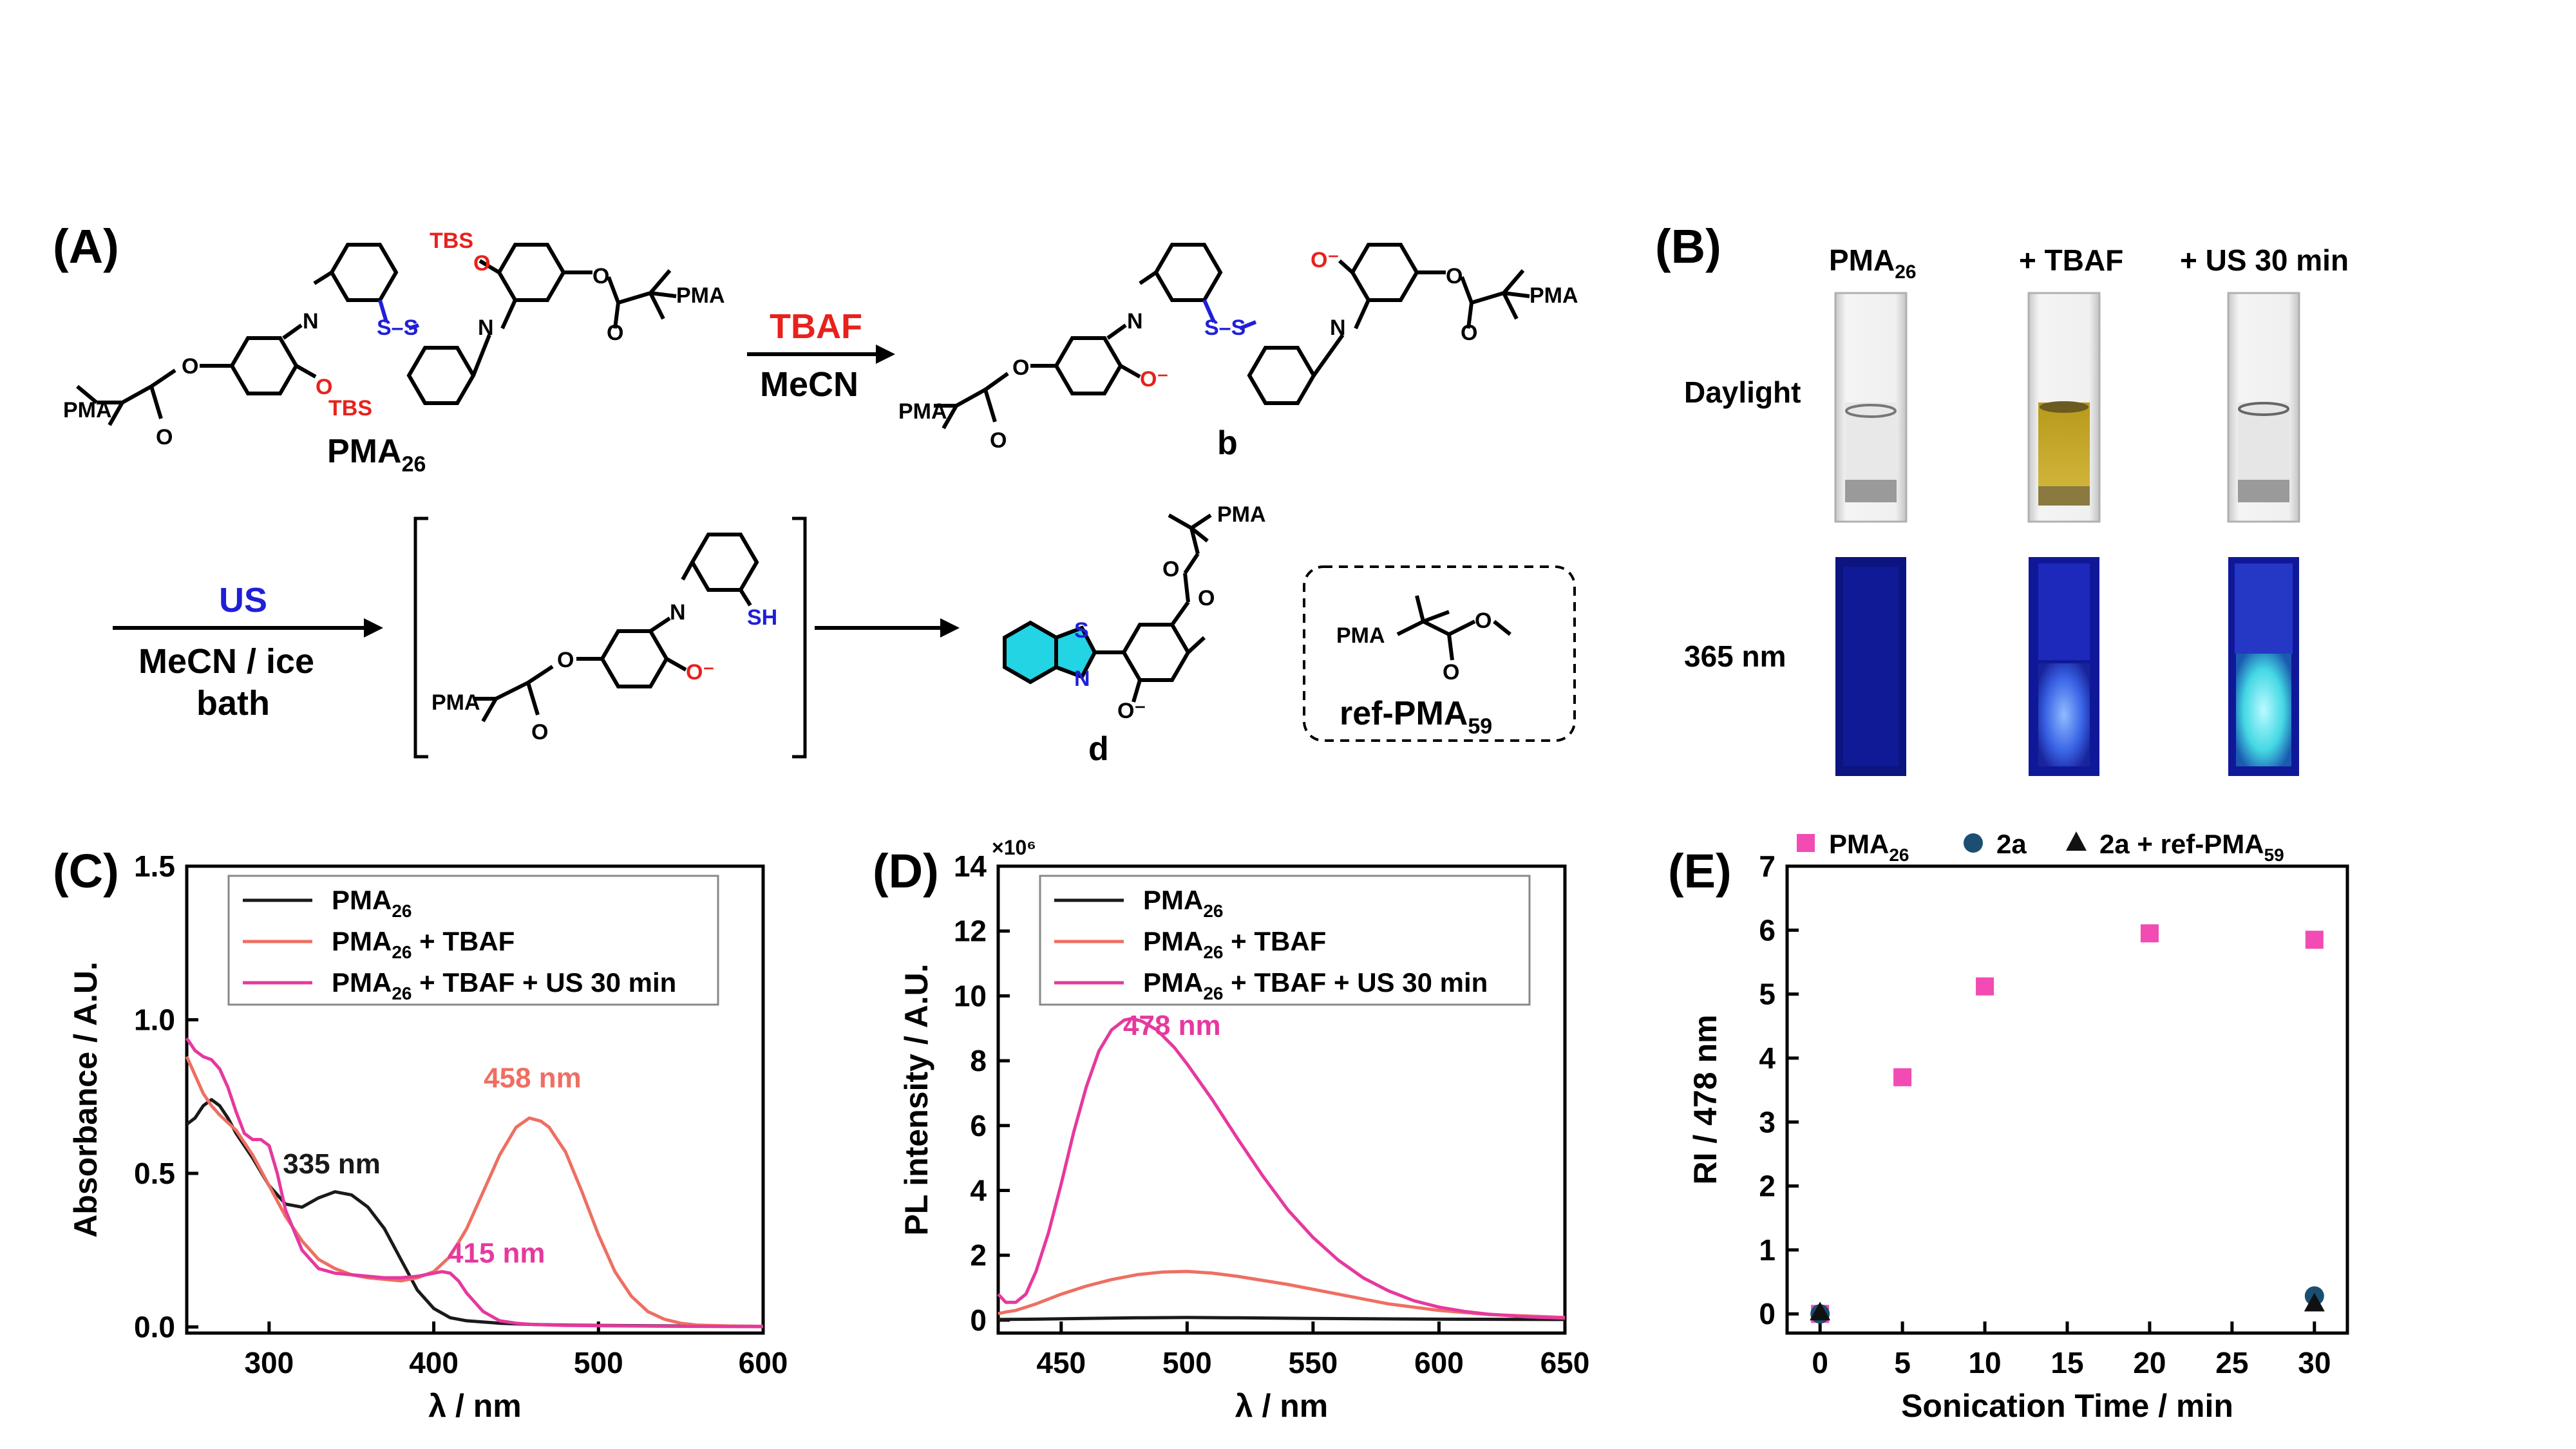 Image resolution: width=2576 pixels, height=1449 pixels. I want to click on ref-o-carbonyl: O, so click(1451, 673).